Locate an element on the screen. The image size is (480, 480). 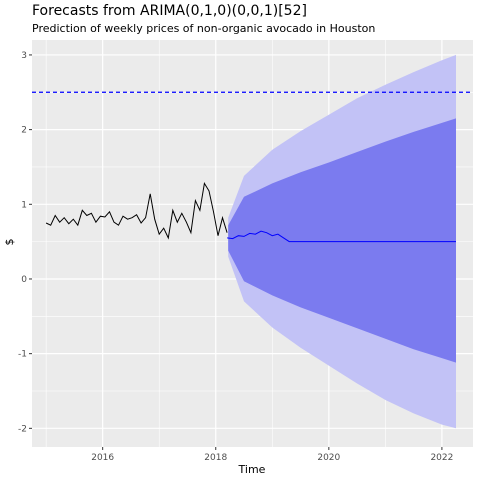
x-axis-title: Time is located at coordinates (252, 469).